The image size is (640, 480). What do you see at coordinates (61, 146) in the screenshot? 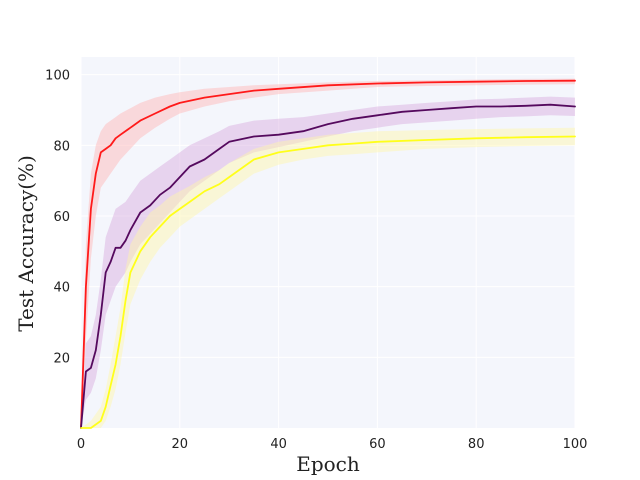
I see `y-tick-label-3: 80` at bounding box center [61, 146].